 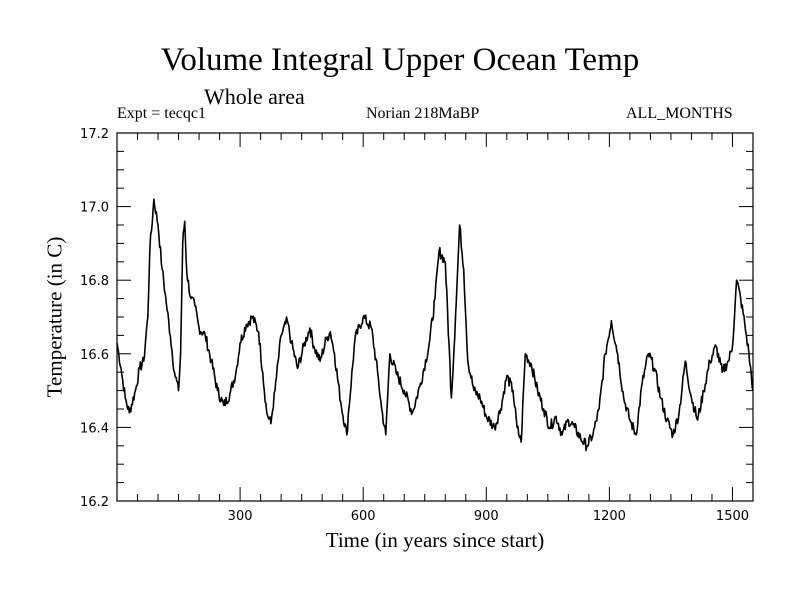 I want to click on y-tick-label: 17.0, so click(x=94, y=208).